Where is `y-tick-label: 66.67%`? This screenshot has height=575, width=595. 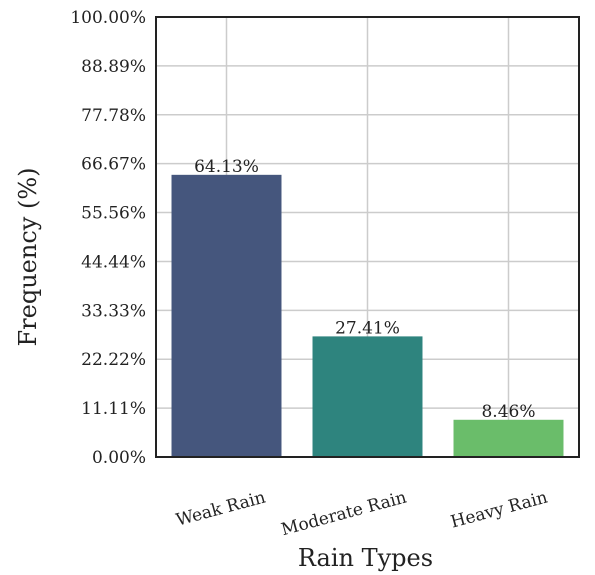
y-tick-label: 66.67% is located at coordinates (113, 165).